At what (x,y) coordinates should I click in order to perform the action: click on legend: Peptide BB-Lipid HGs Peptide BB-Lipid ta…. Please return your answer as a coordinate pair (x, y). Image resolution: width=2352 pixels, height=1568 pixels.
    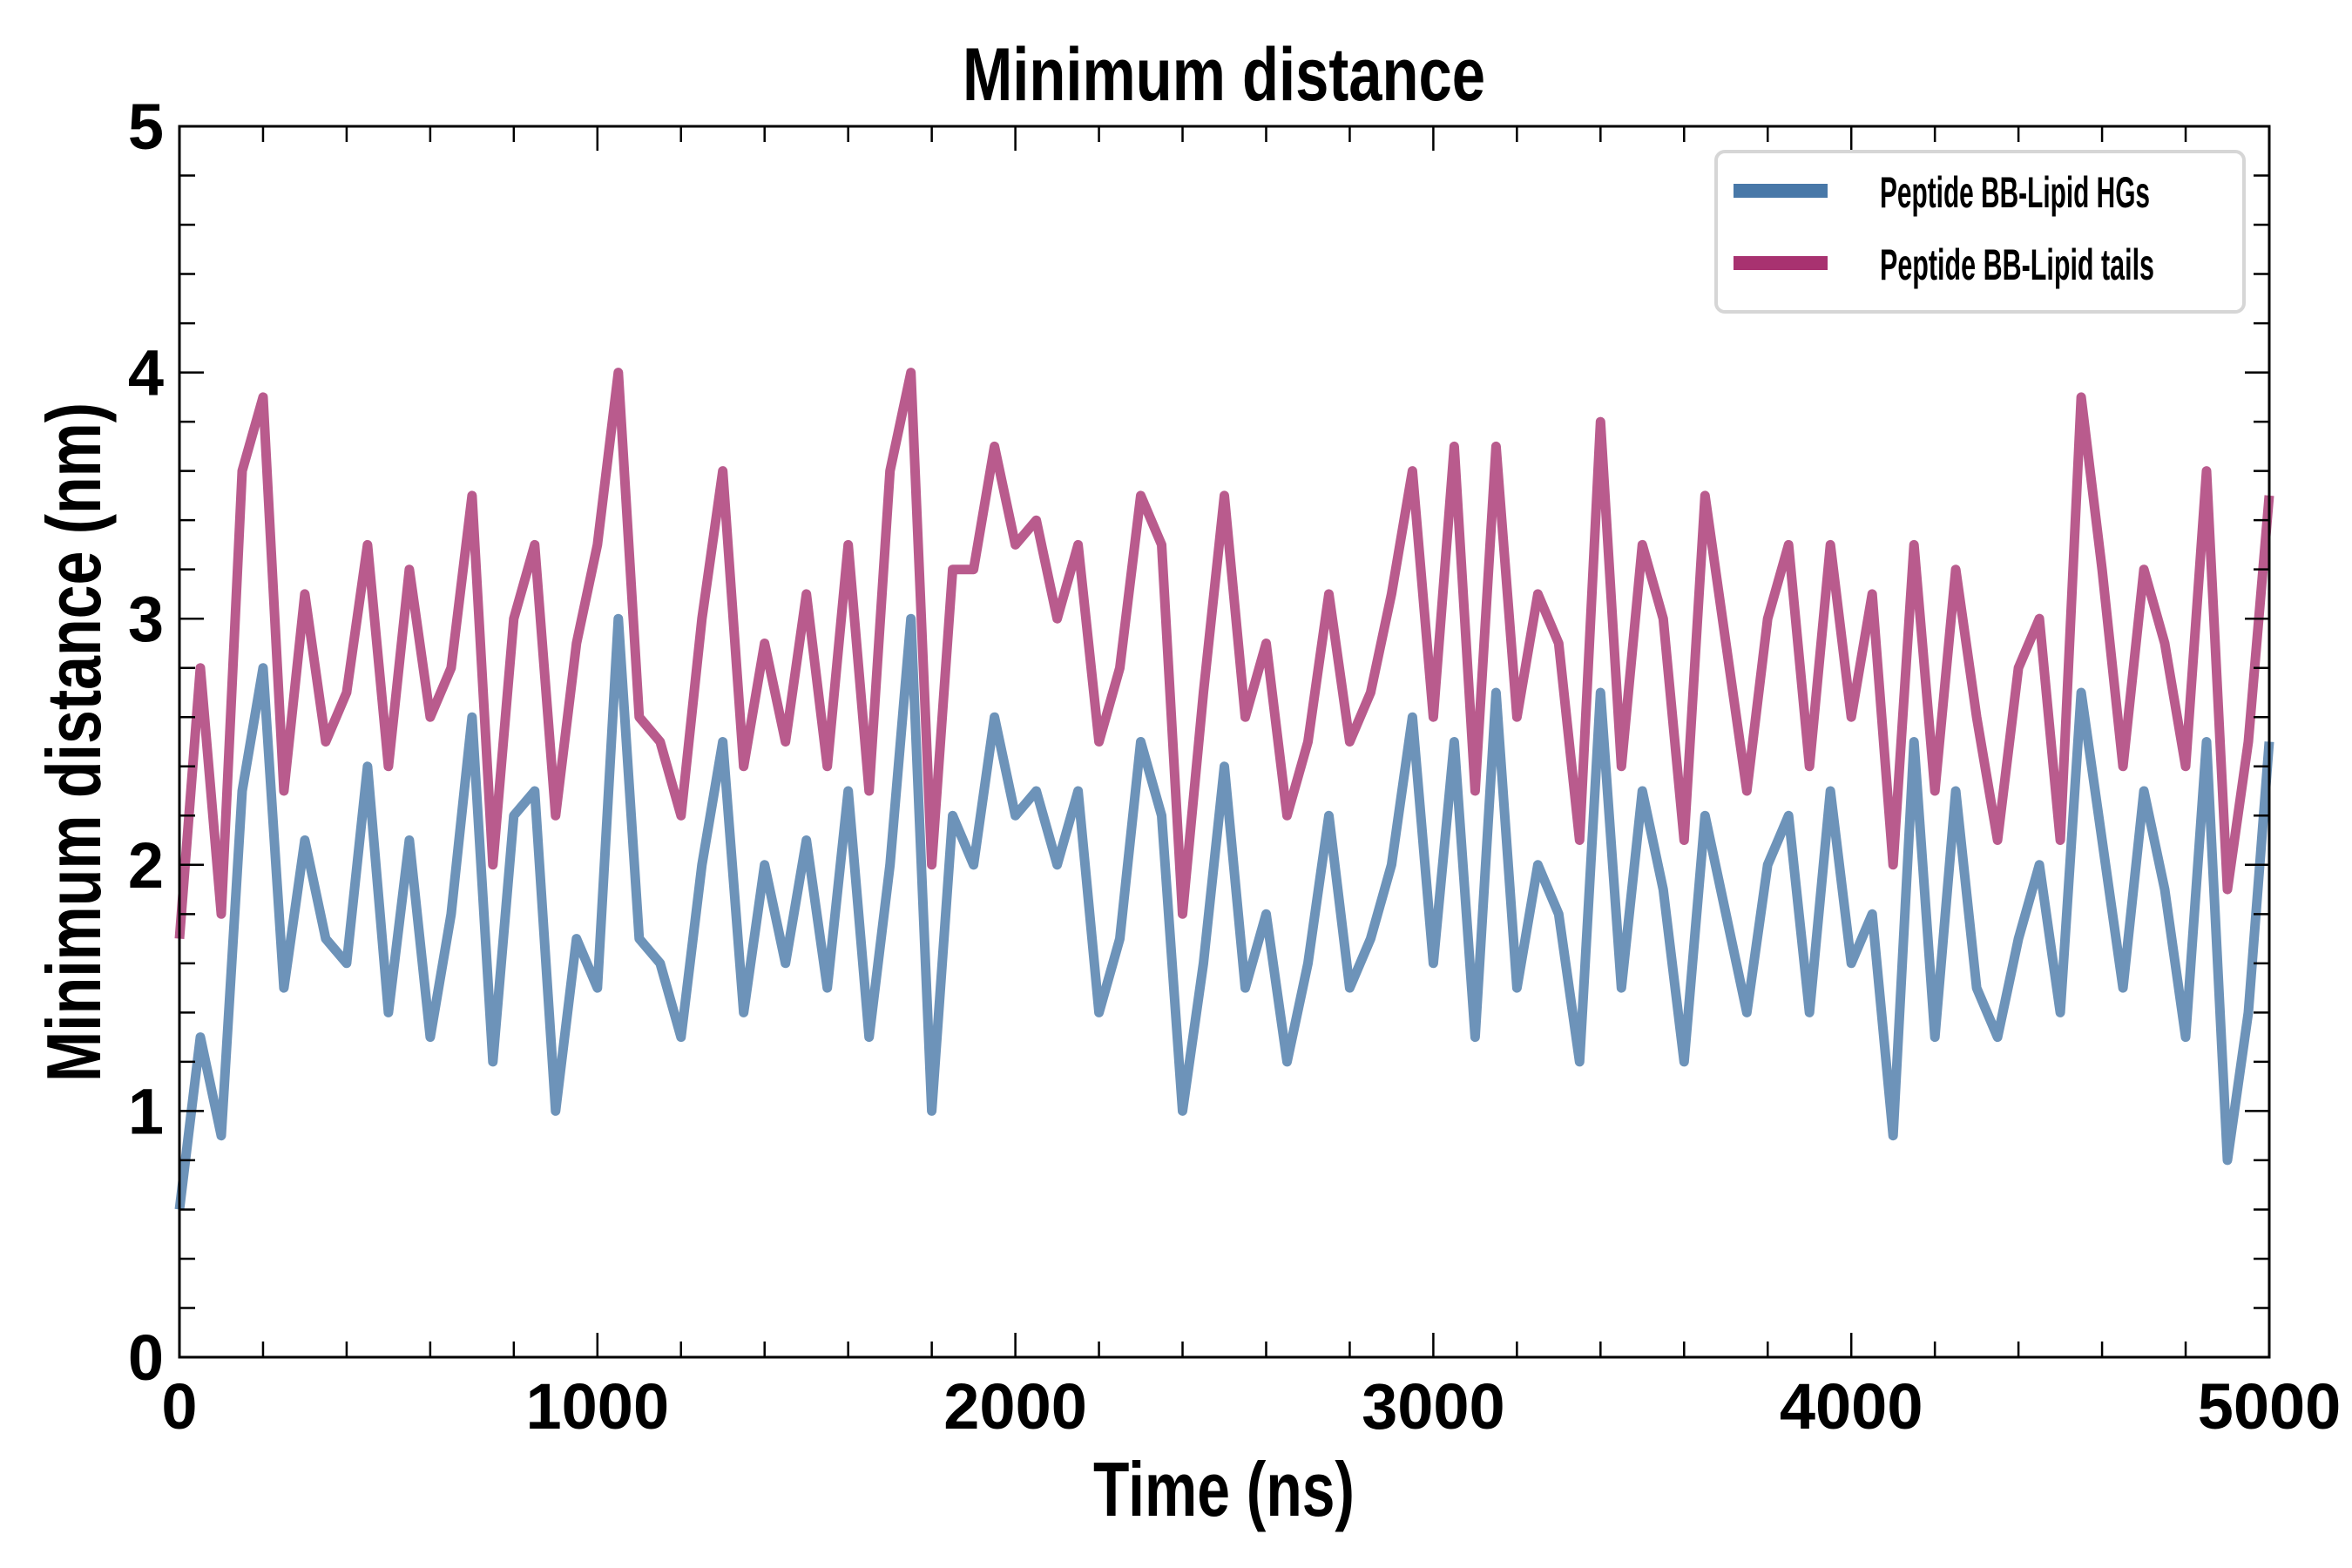
    Looking at the image, I should click on (1980, 232).